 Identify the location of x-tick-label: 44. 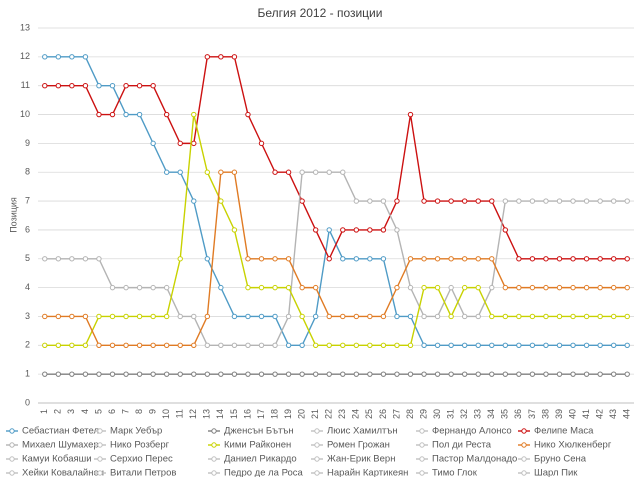
(627, 414).